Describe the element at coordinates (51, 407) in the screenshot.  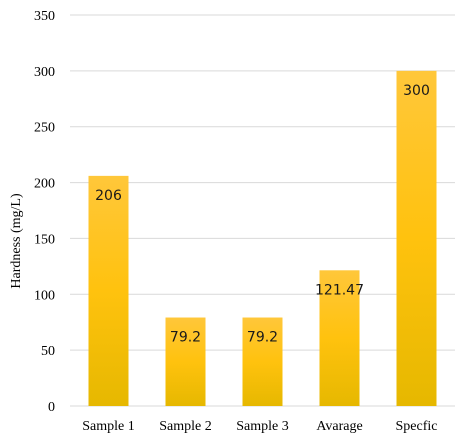
I see `y-tick-label: 0` at that location.